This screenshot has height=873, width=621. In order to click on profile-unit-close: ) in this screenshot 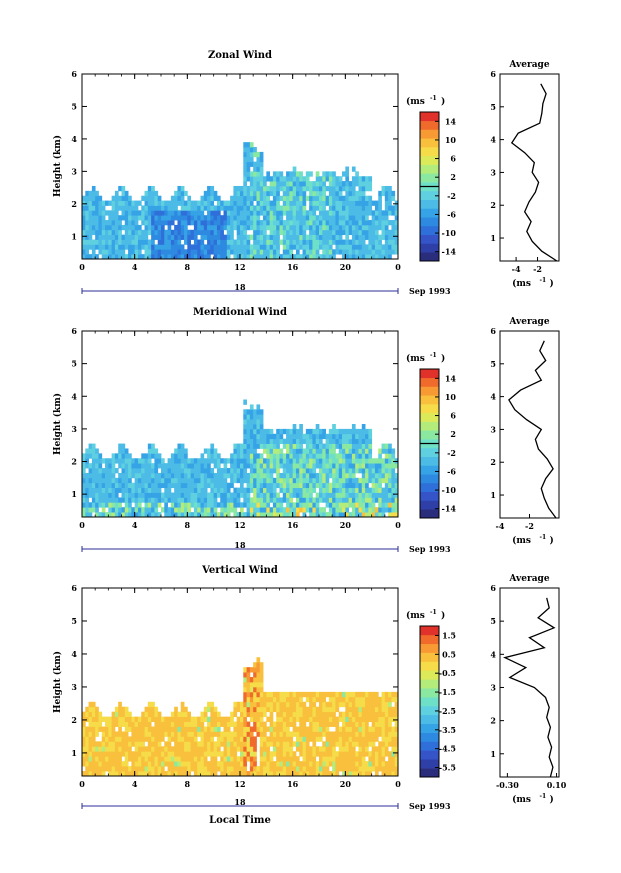, I will do `click(552, 283)`.